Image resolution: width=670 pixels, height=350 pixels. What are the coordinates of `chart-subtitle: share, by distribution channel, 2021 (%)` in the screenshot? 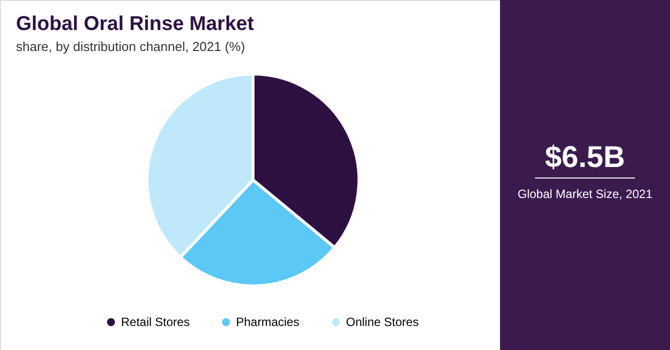 It's located at (131, 46).